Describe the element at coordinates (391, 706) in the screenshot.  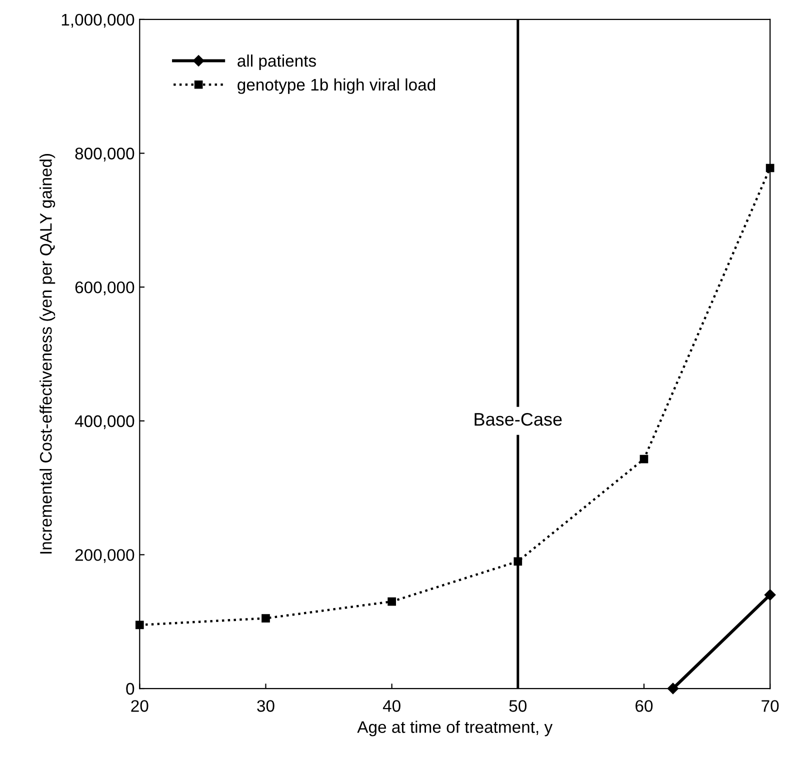
I see `x-tick-label: 40` at that location.